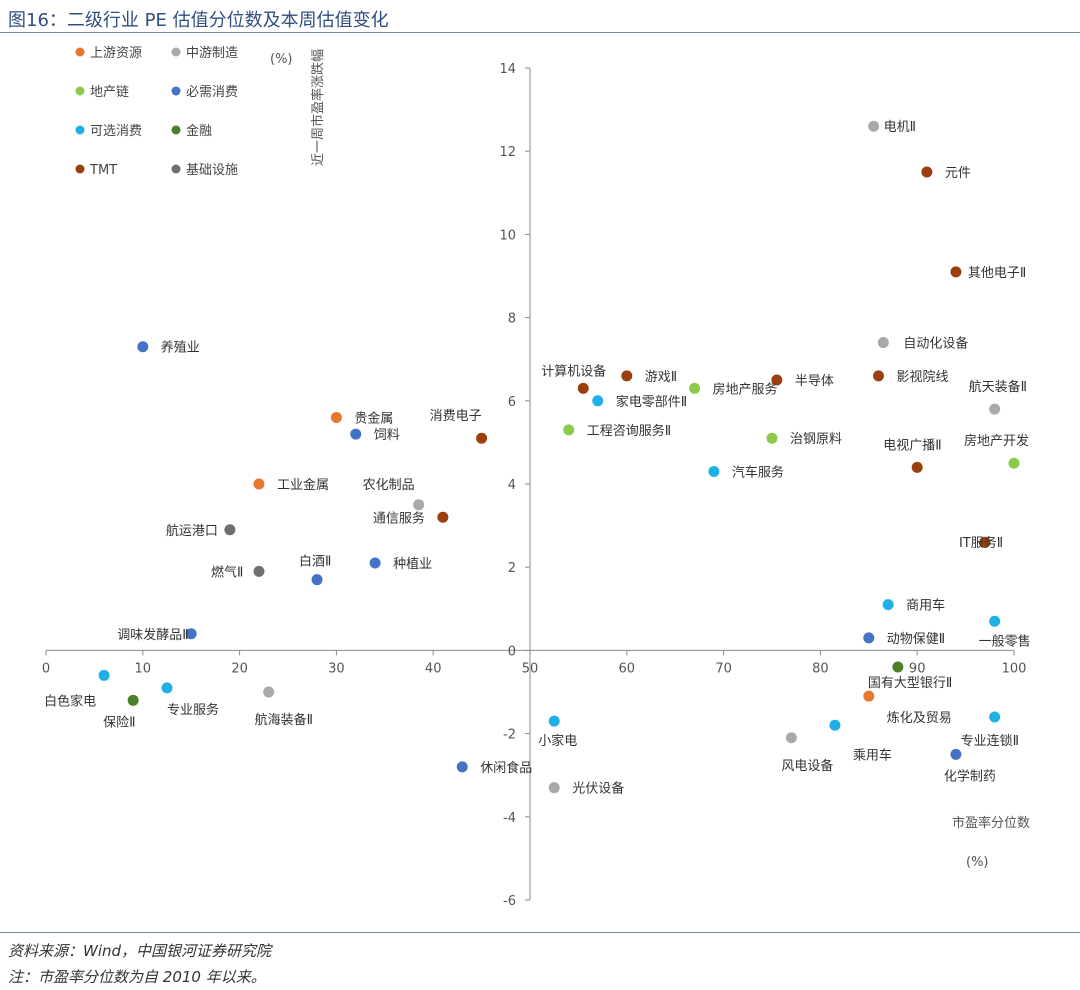  I want to click on point-label: 游戏Ⅱ, so click(661, 377).